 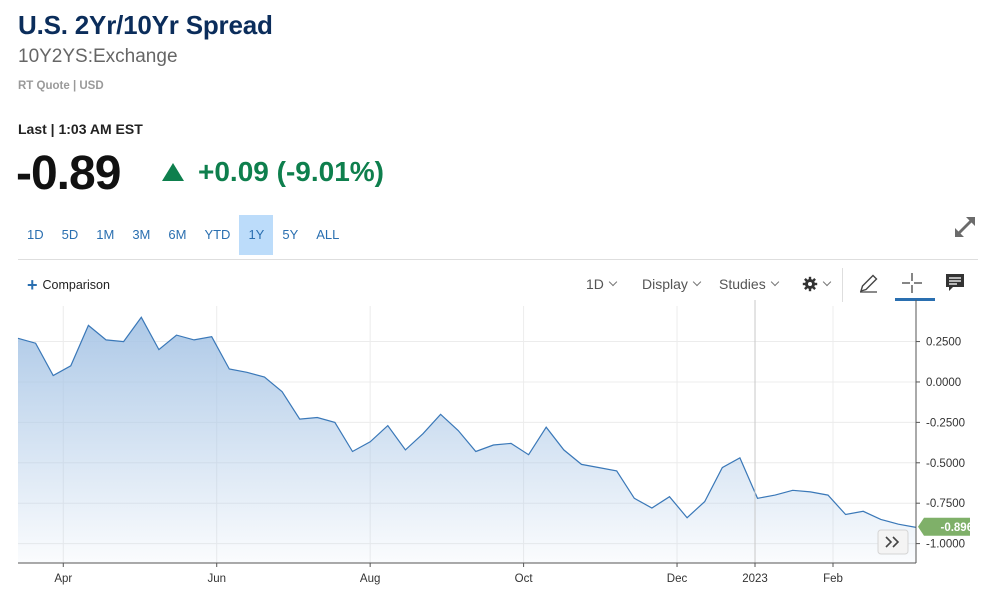 I want to click on y-tick-label: -0.5000, so click(x=945, y=464).